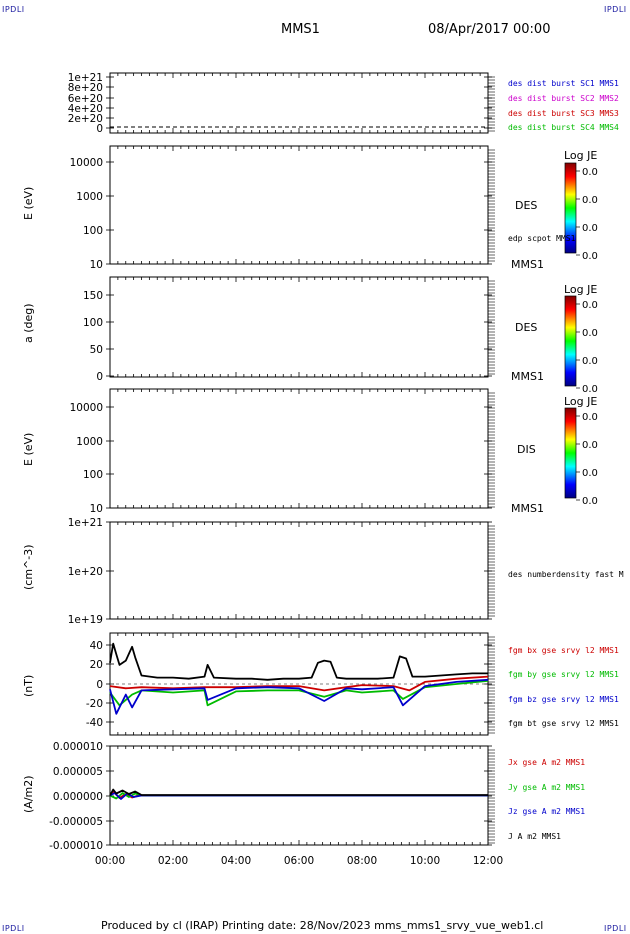  I want to click on scpot-label: edp scpot MMS1, so click(542, 238).